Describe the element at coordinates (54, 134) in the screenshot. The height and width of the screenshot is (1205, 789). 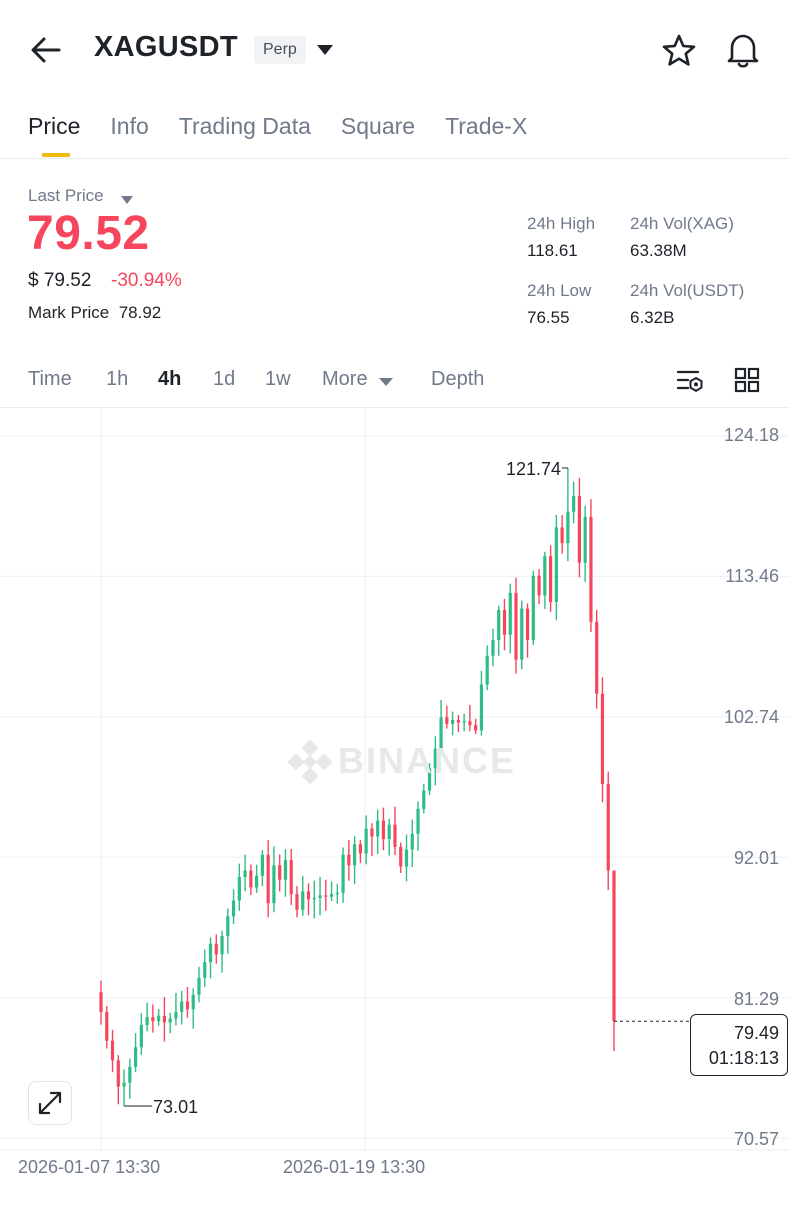
I see `tab-price: Price` at that location.